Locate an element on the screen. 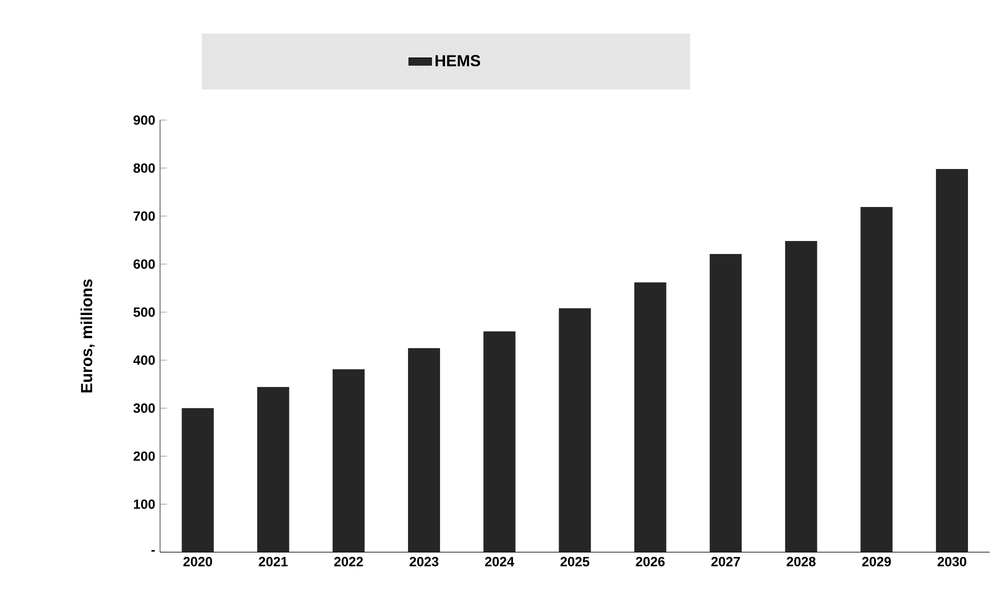  x-tick-label: 2029 is located at coordinates (876, 562).